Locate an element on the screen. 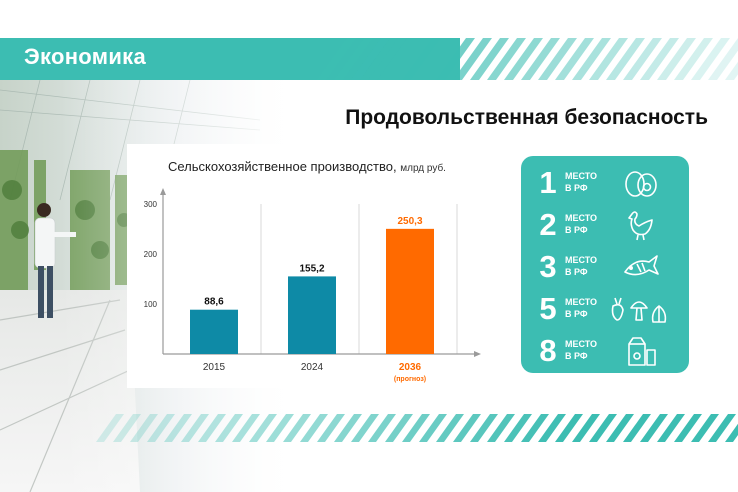  x-tick-label: 2024 is located at coordinates (312, 367).